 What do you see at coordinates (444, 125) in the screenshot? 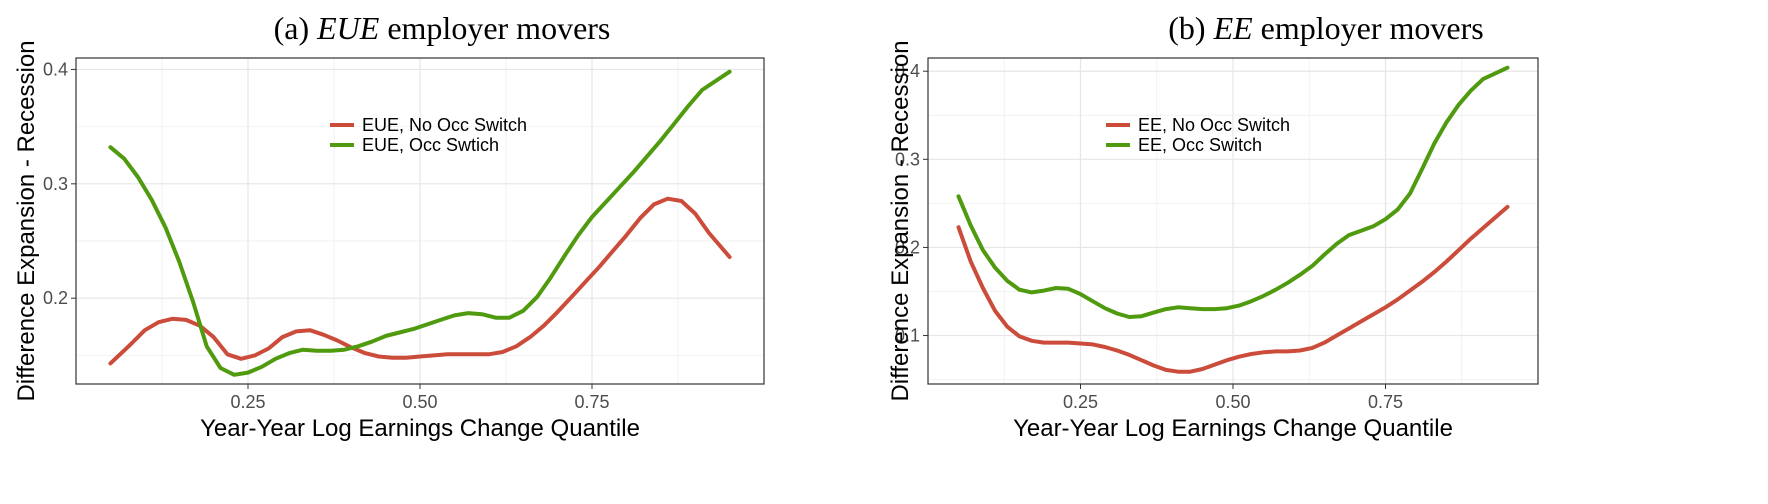
I see `legend-label: EUE, No Occ Switch` at bounding box center [444, 125].